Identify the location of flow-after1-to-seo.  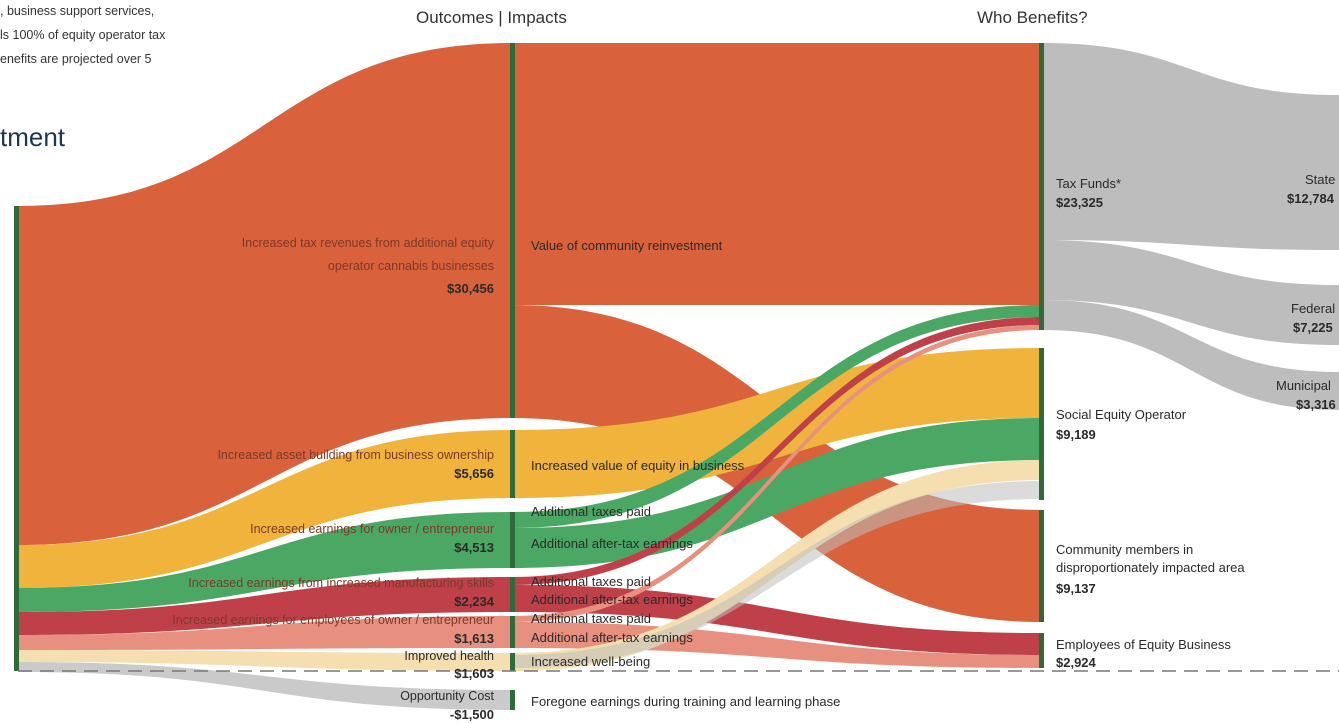
(777, 493).